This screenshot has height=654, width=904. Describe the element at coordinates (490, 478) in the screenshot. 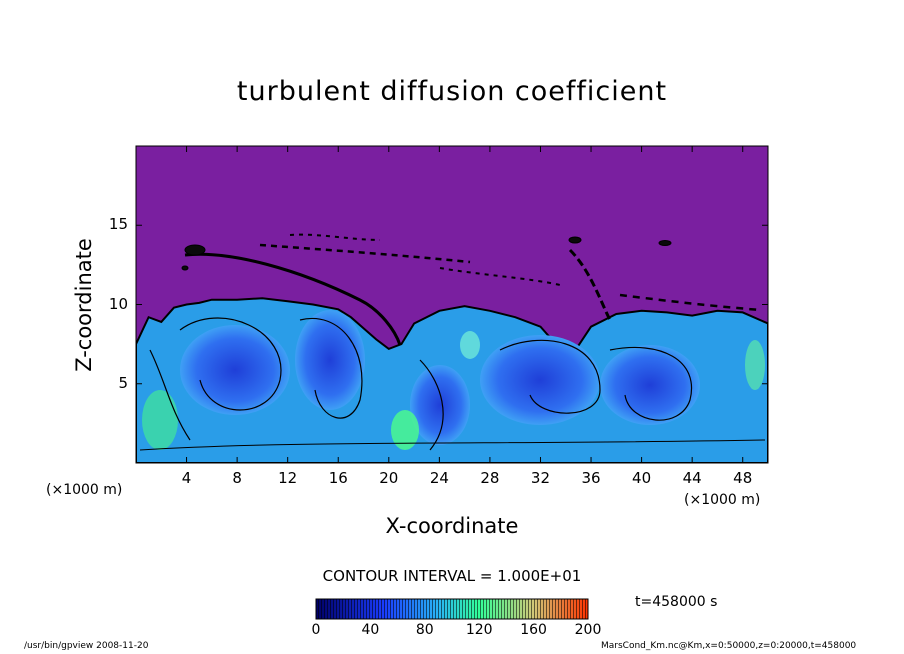

I see `x-tick-label: 28` at that location.